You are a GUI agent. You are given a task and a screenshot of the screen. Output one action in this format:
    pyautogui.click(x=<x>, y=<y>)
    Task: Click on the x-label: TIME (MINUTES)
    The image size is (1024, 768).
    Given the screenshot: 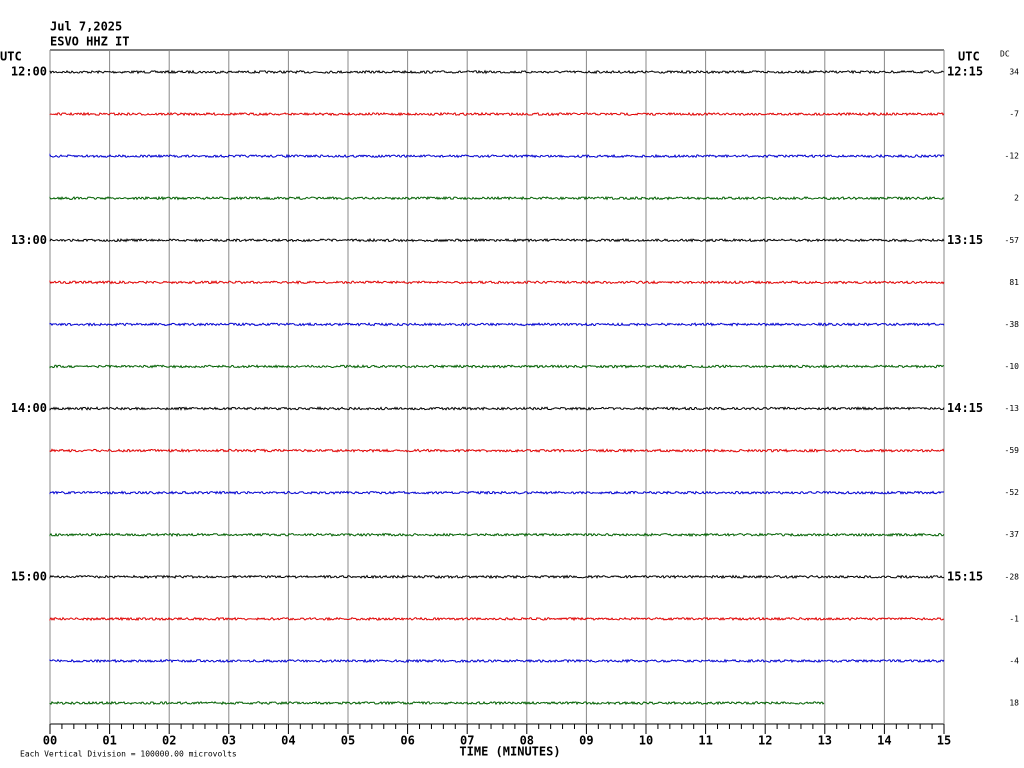 What is the action you would take?
    pyautogui.click(x=509, y=752)
    